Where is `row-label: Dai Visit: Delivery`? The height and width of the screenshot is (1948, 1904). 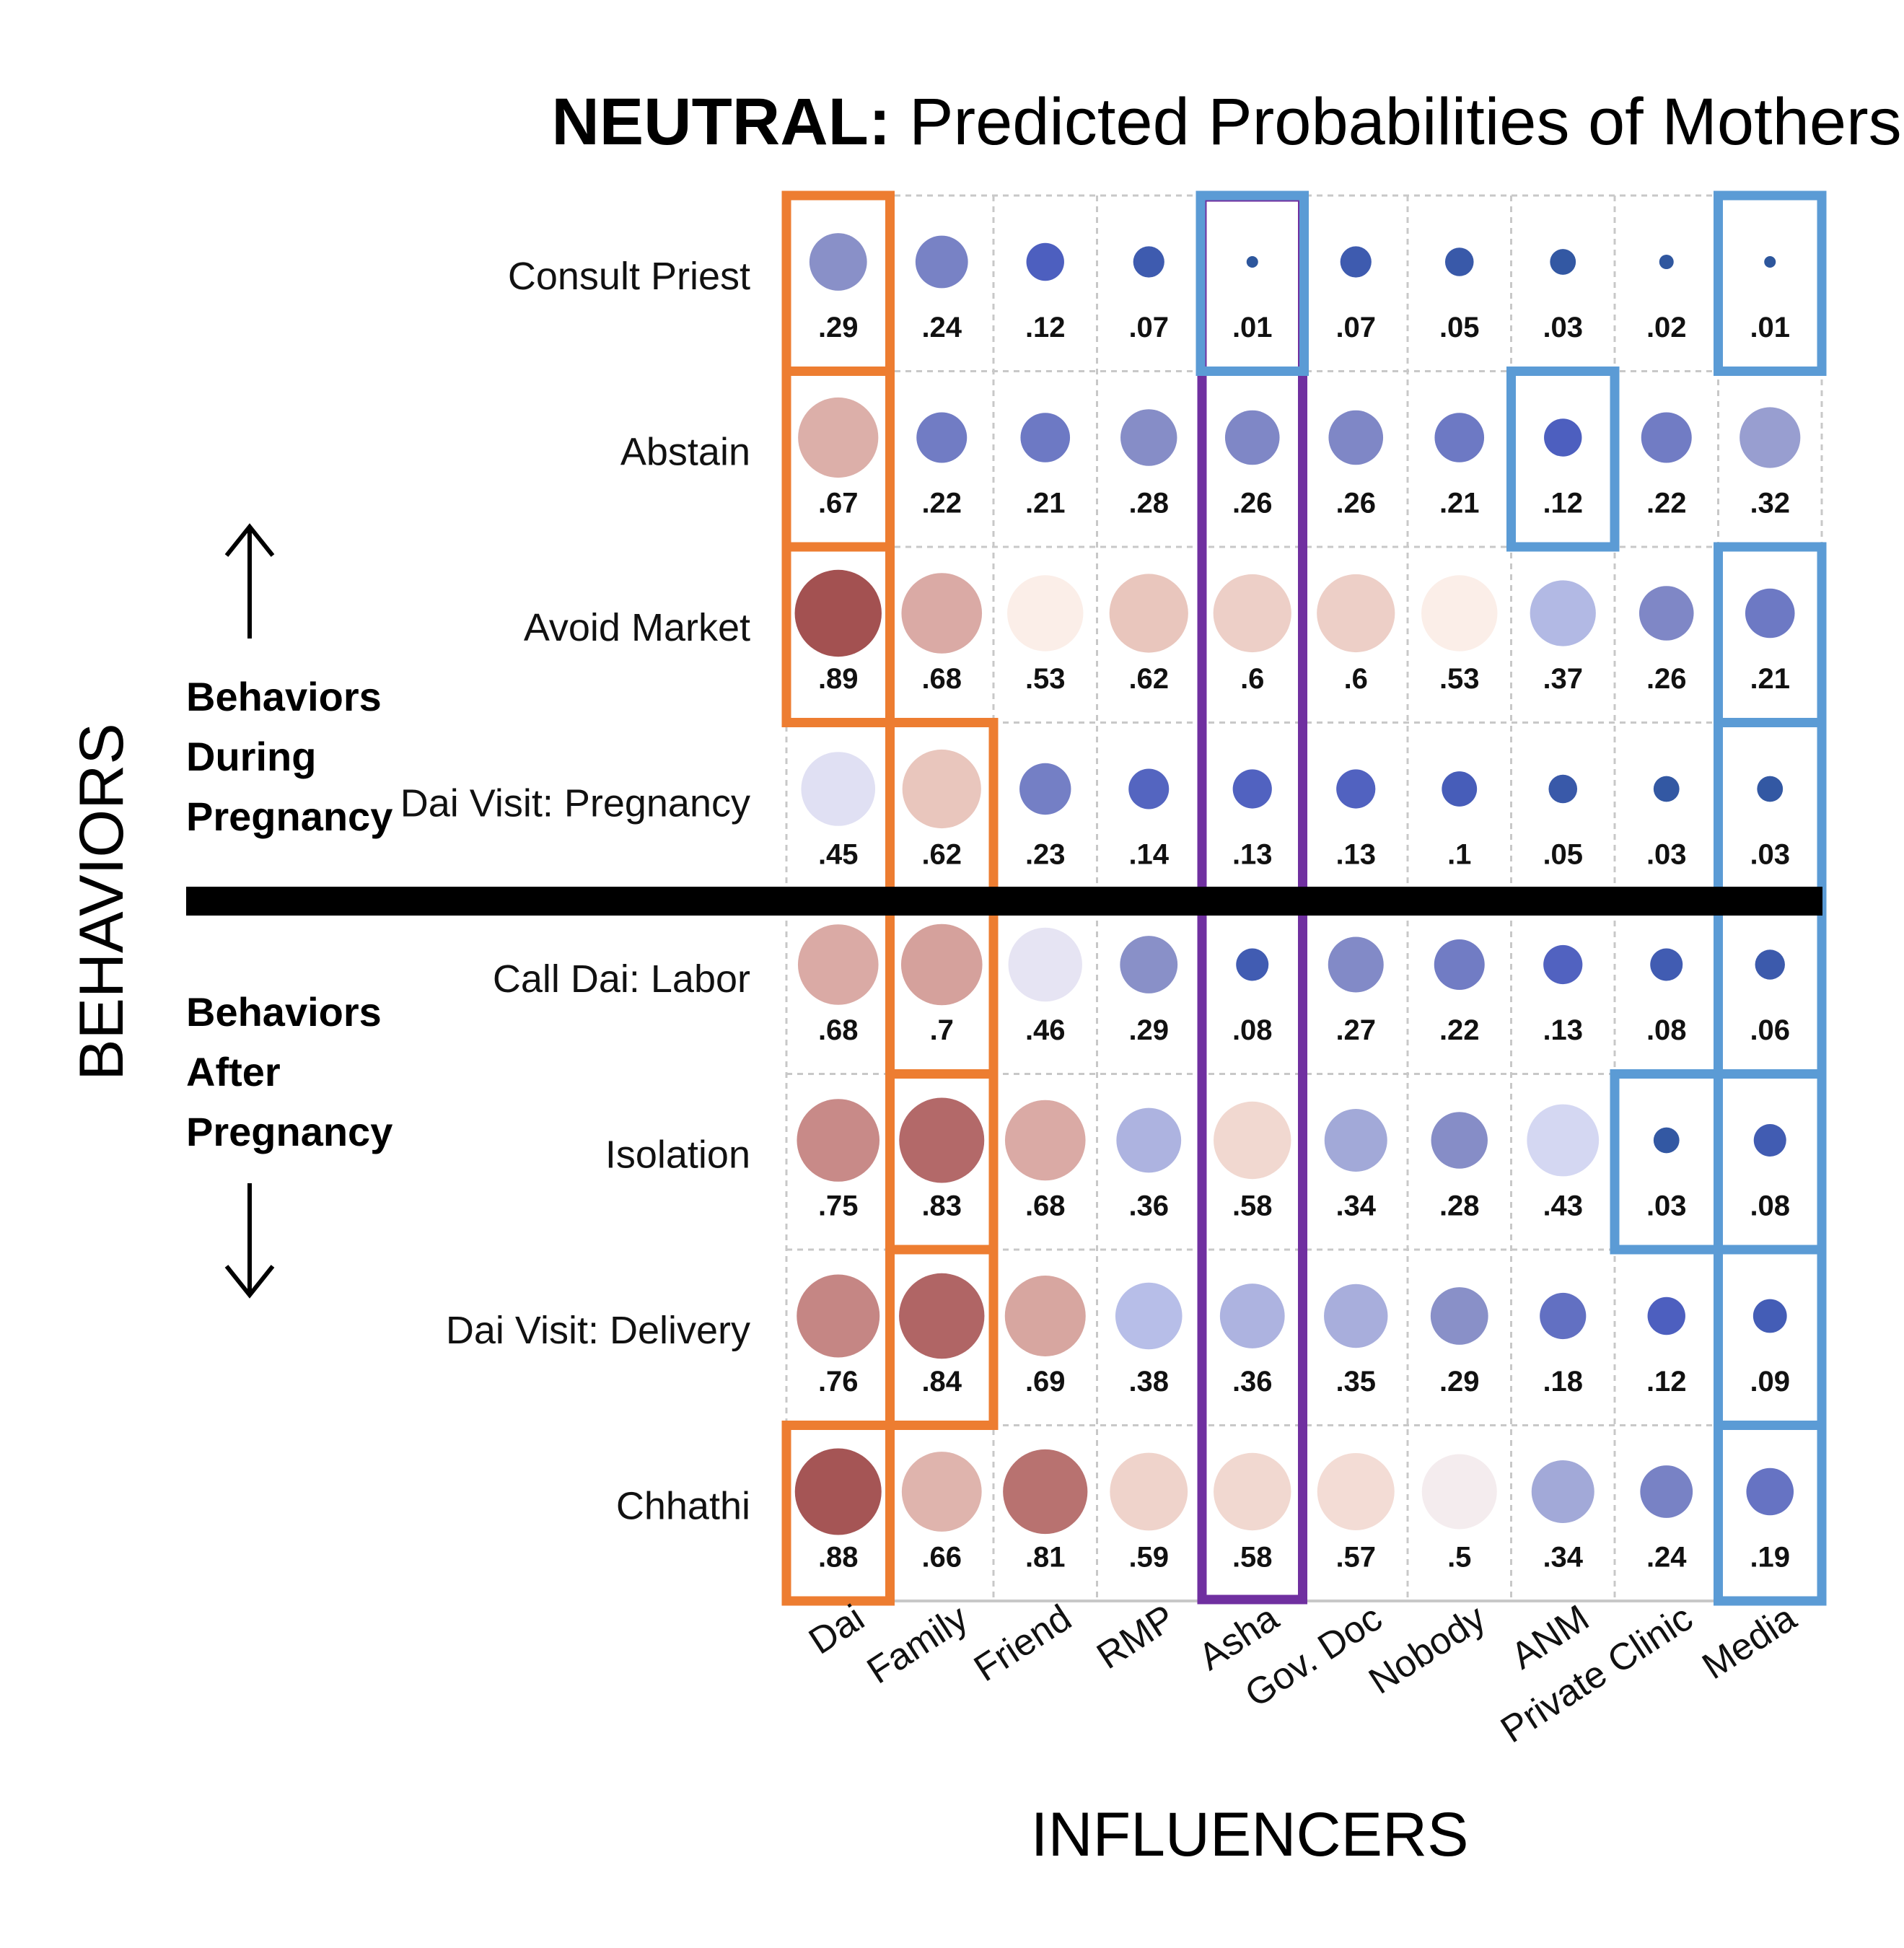 row-label: Dai Visit: Delivery is located at coordinates (598, 1330).